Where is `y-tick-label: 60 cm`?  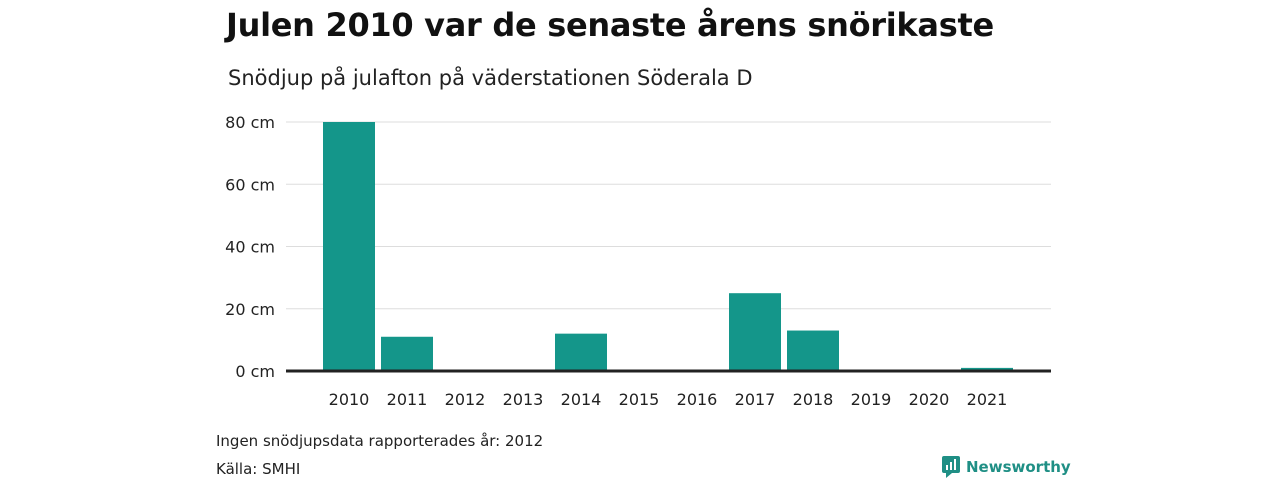 y-tick-label: 60 cm is located at coordinates (250, 184).